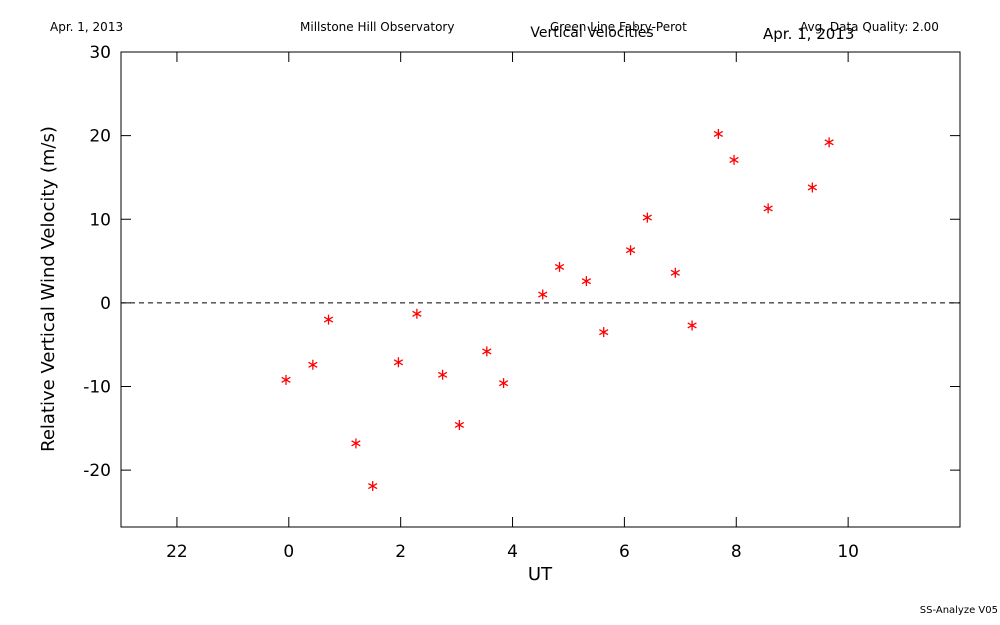 Image resolution: width=1000 pixels, height=625 pixels. I want to click on y-tick-label: -20, so click(97, 471).